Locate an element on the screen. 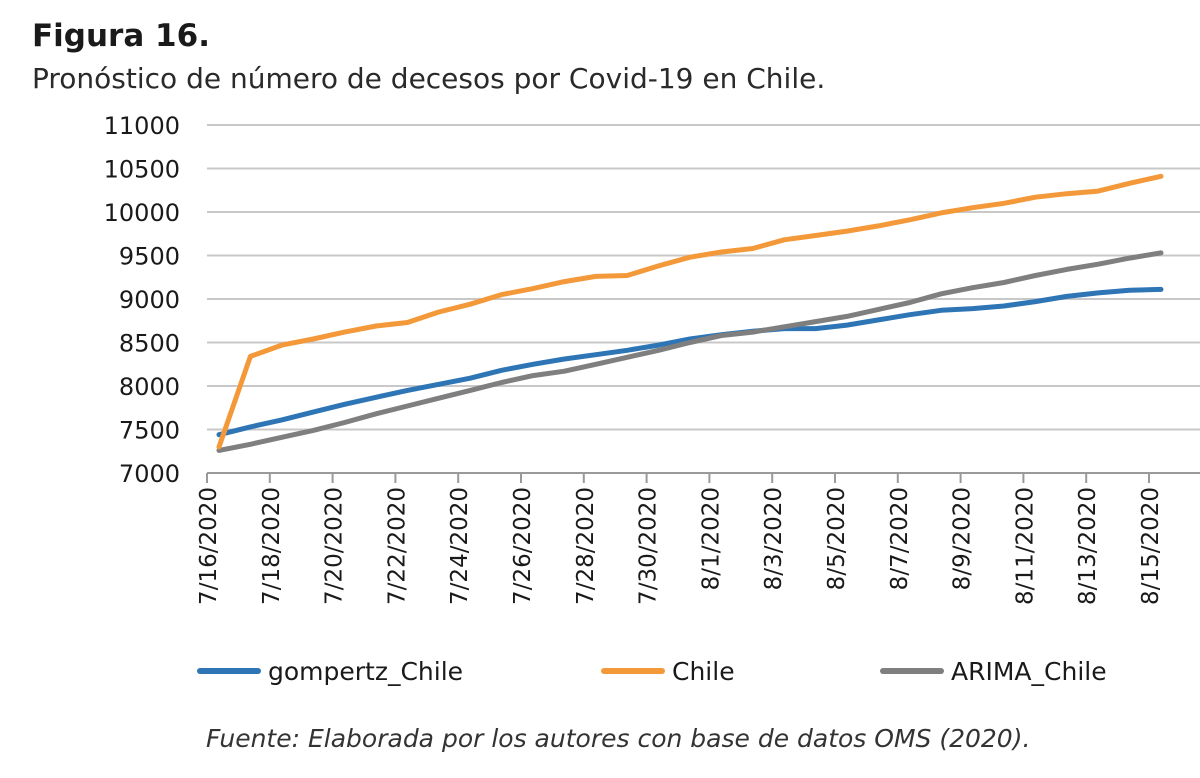 The width and height of the screenshot is (1200, 778). y-tick-label: 9500 is located at coordinates (149, 257).